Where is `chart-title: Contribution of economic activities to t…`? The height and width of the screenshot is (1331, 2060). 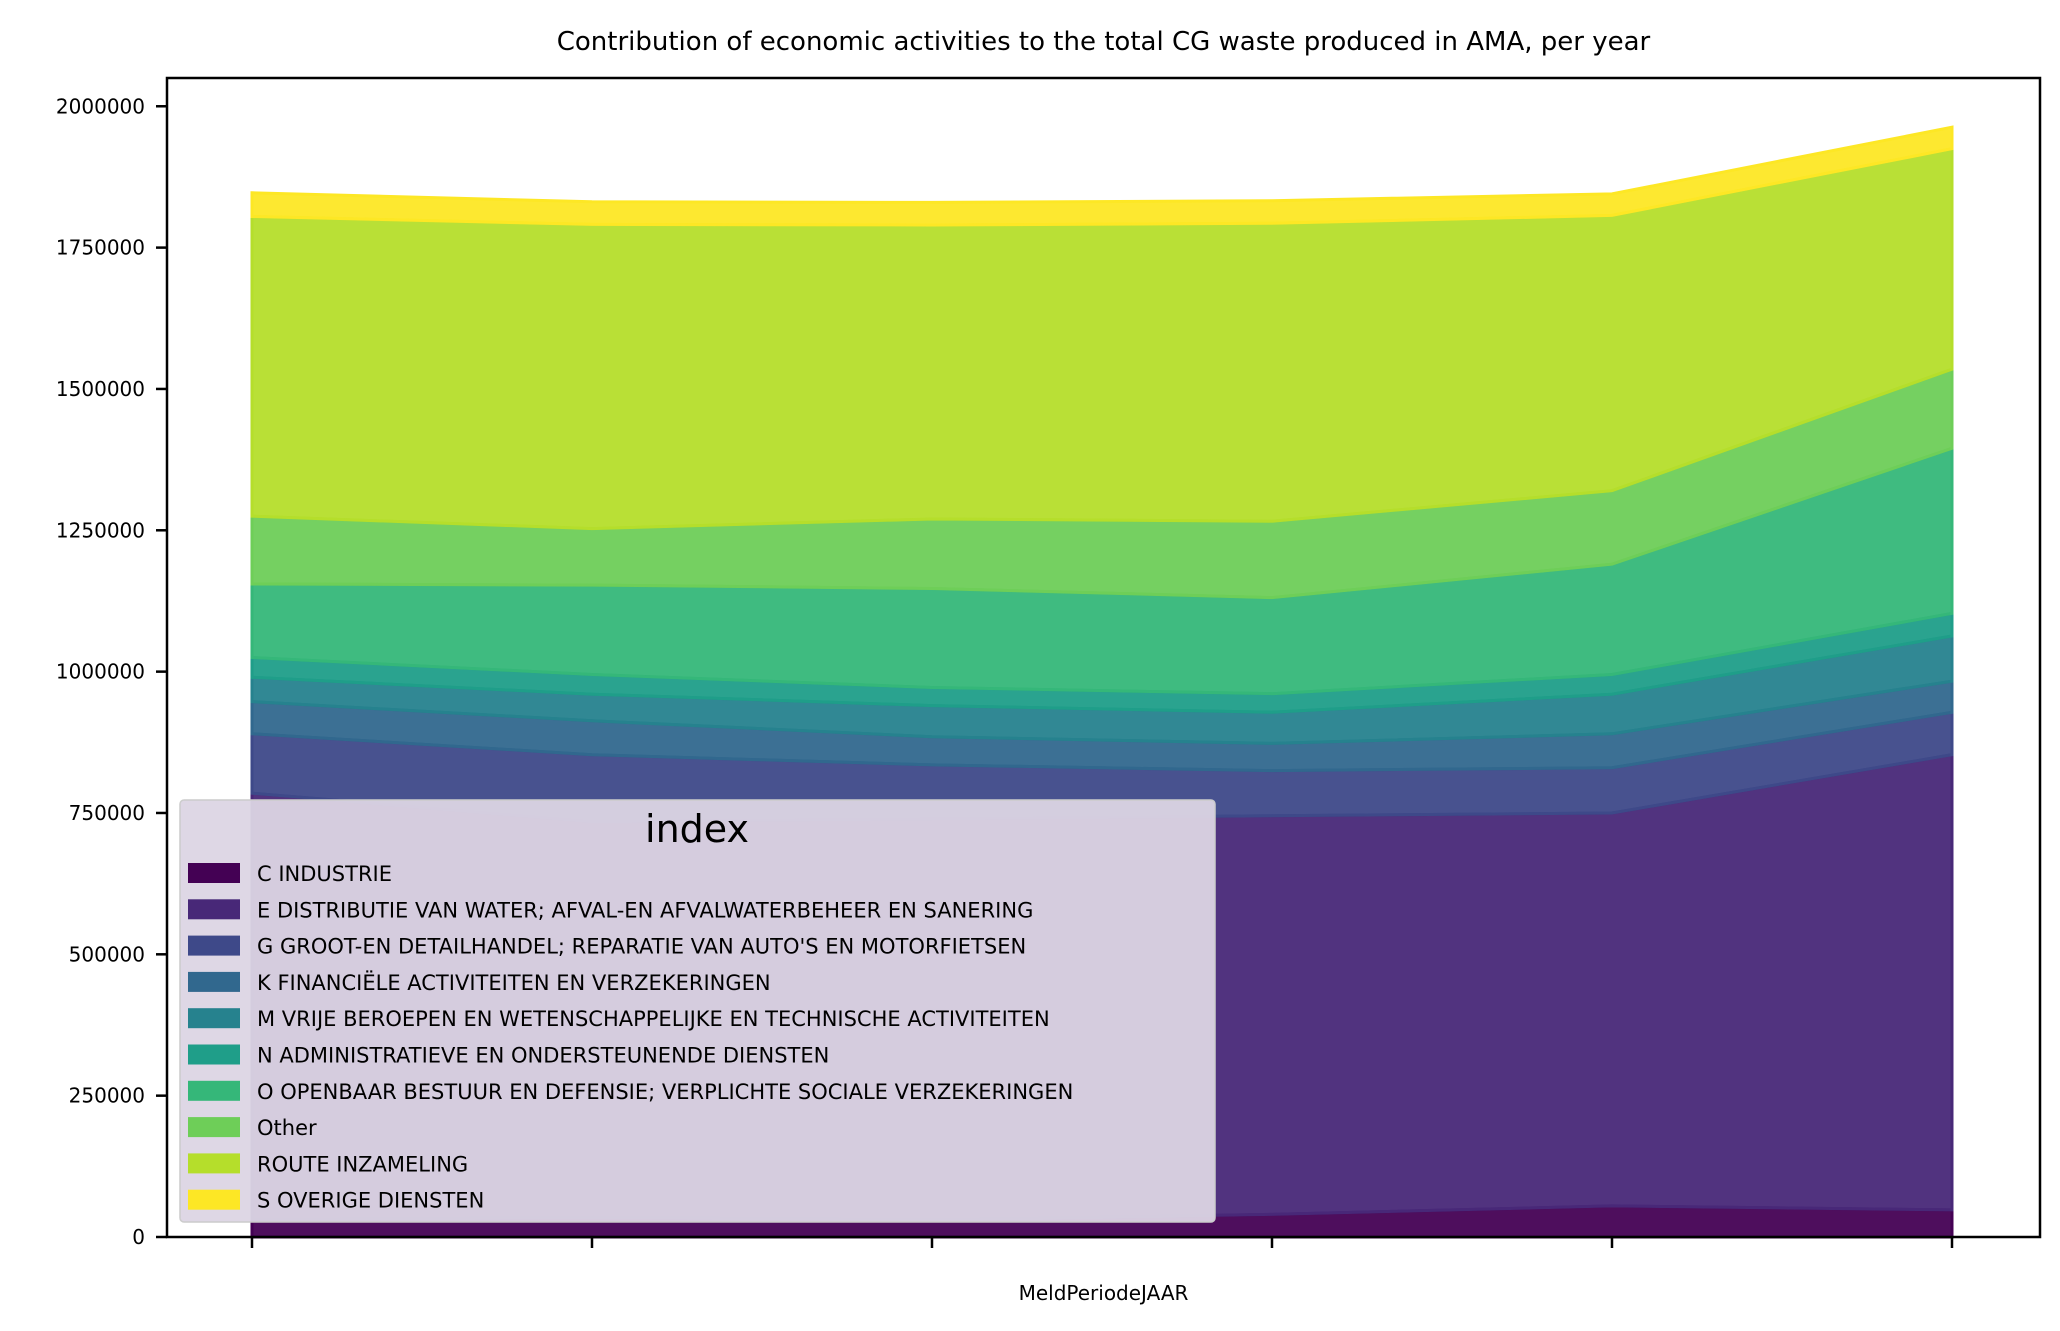 chart-title: Contribution of economic activities to t… is located at coordinates (1104, 42).